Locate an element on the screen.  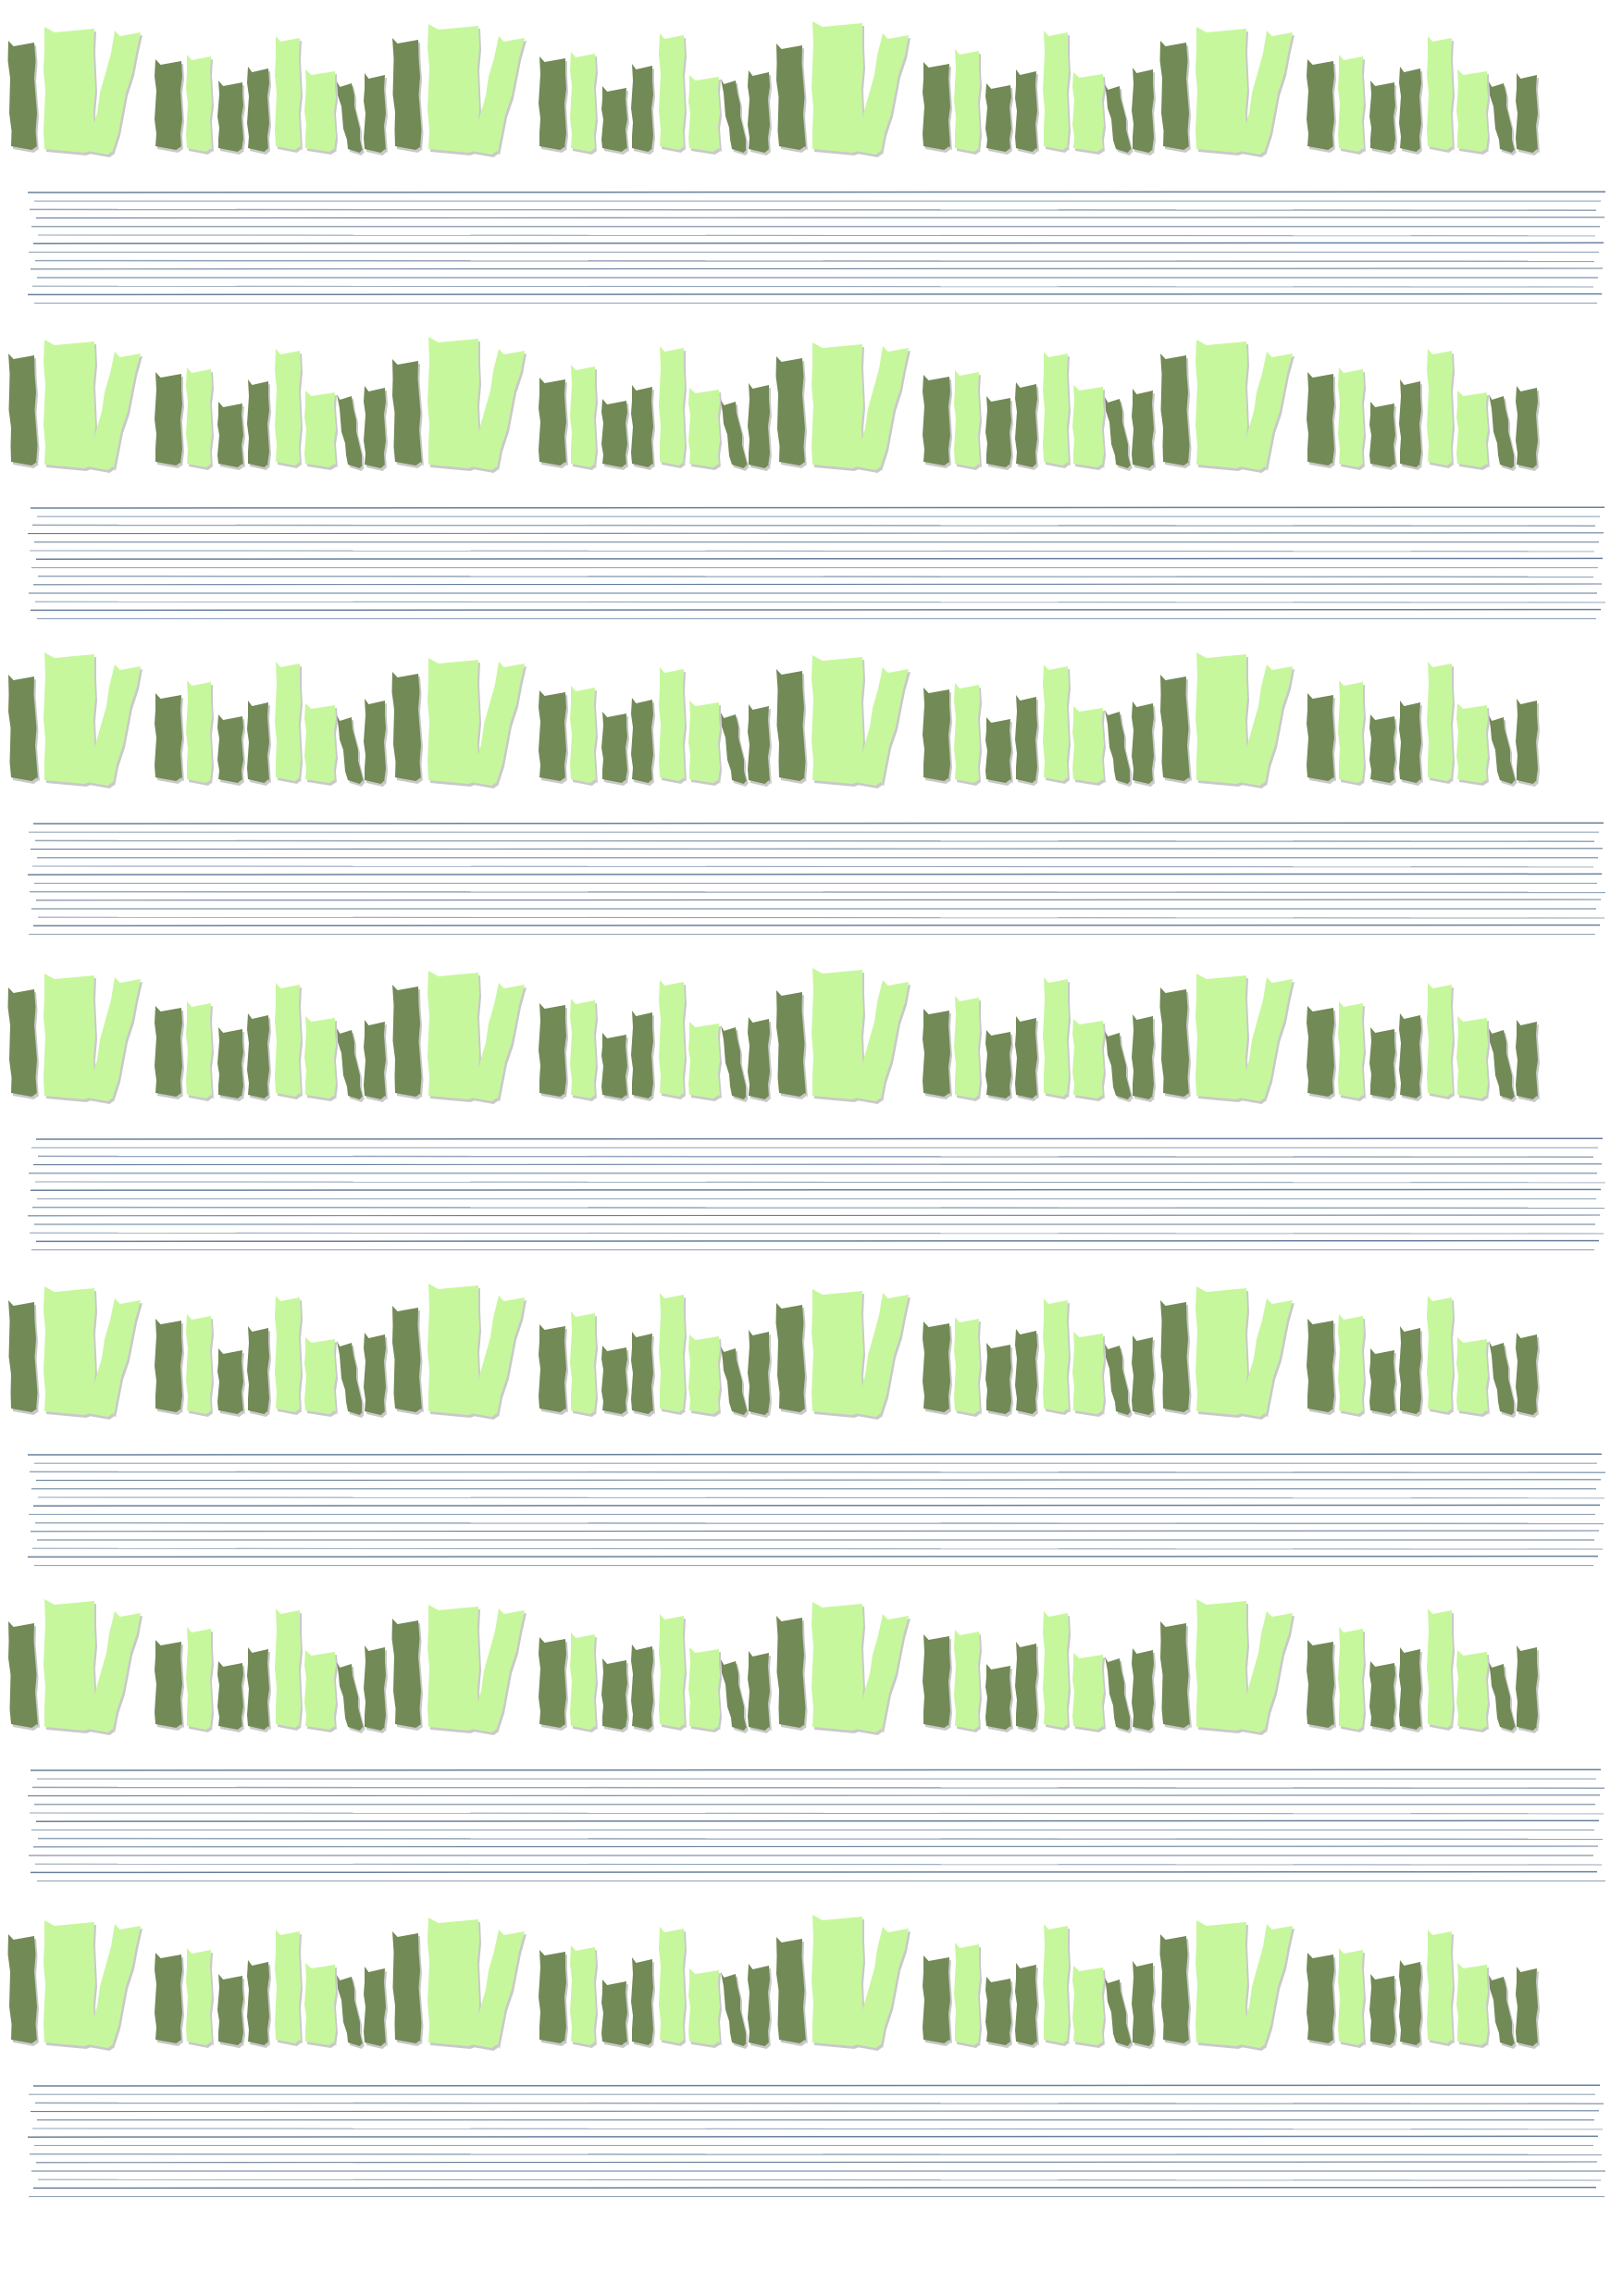
shelf-row is located at coordinates (806, 2056).